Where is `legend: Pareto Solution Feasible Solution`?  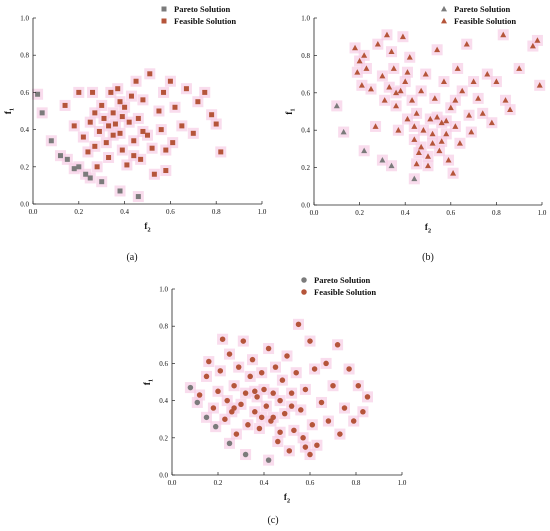
legend: Pareto Solution Feasible Solution is located at coordinates (198, 15).